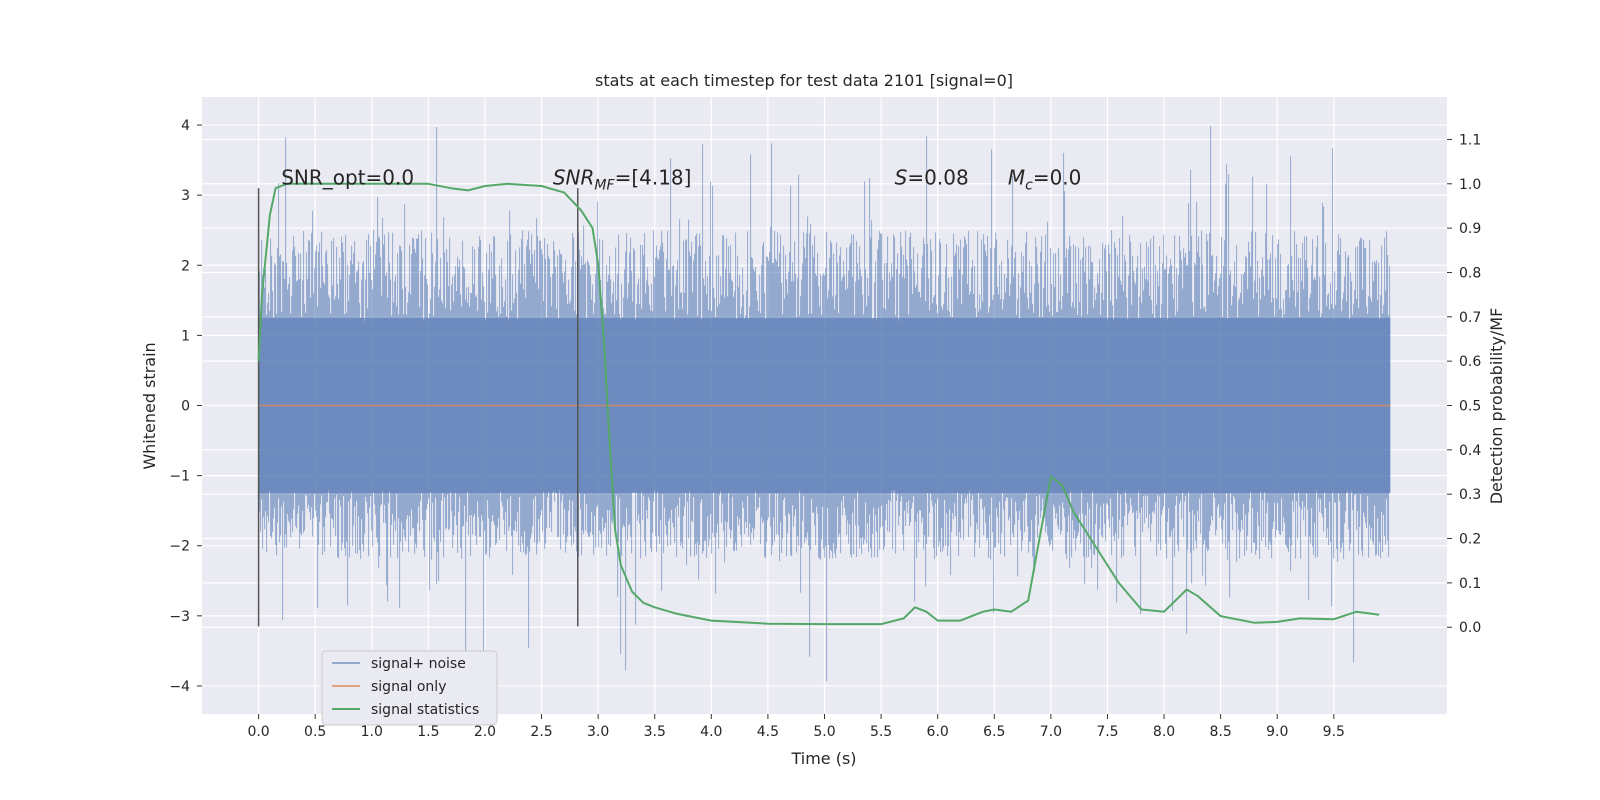  What do you see at coordinates (179, 617) in the screenshot?
I see `y-left-tick-label: −3` at bounding box center [179, 617].